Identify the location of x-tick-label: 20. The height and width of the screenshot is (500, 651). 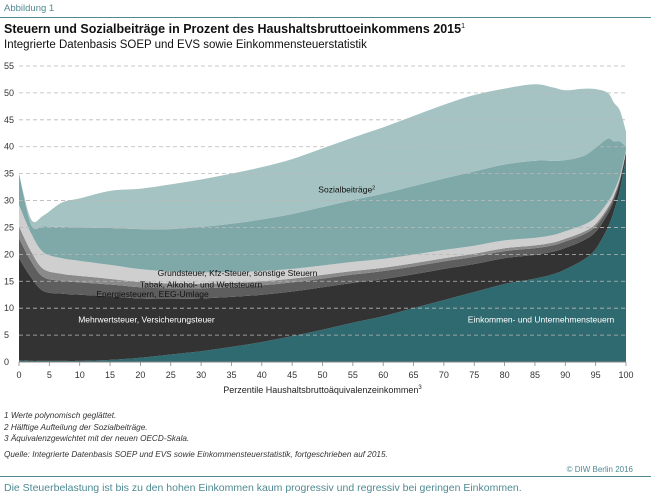
(140, 375).